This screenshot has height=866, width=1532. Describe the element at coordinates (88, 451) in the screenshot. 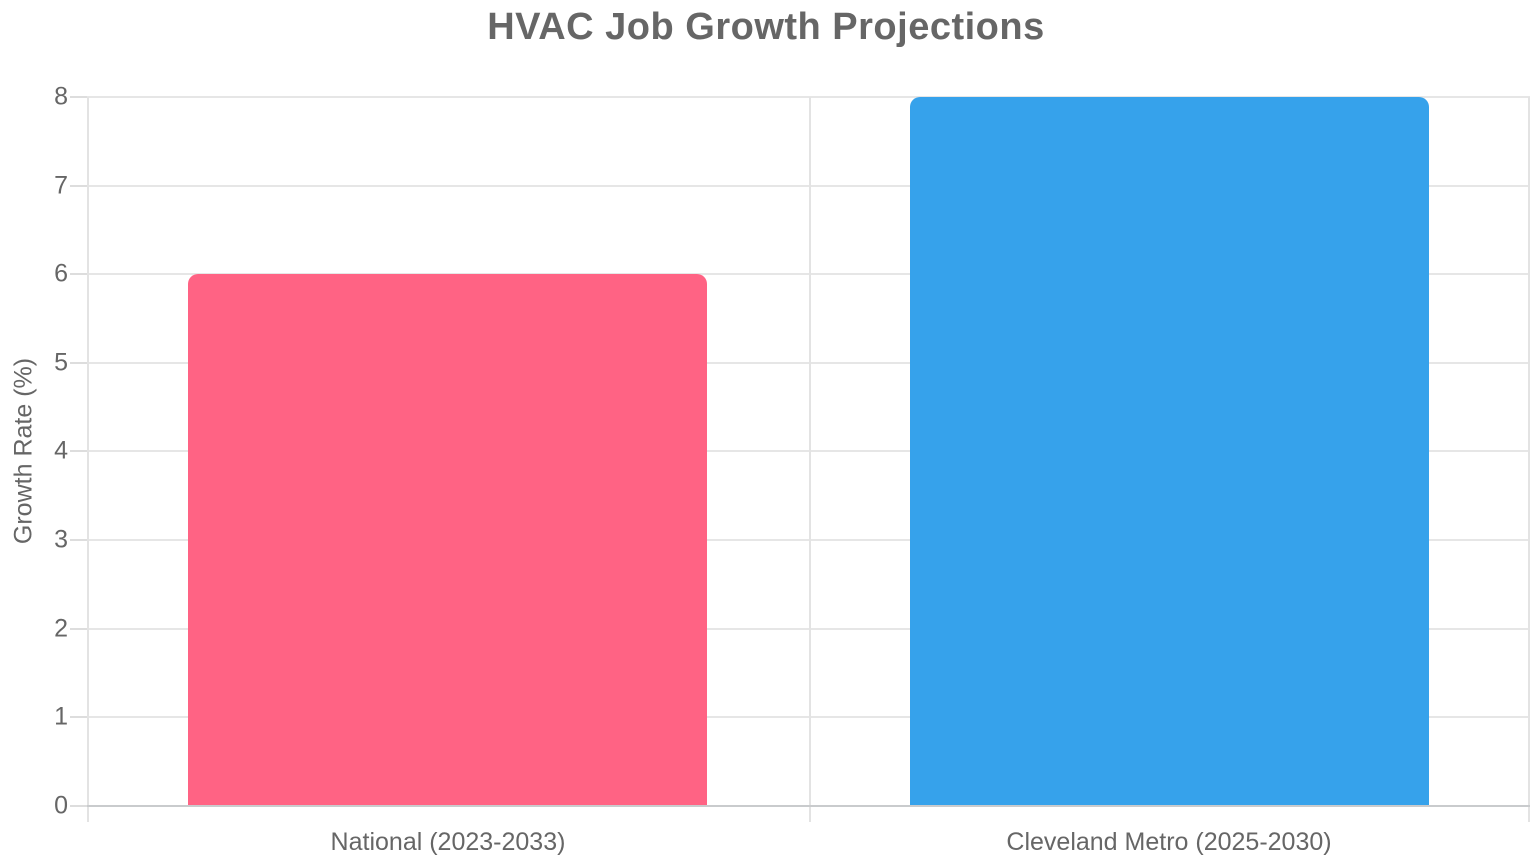

I see `y-axis-line` at that location.